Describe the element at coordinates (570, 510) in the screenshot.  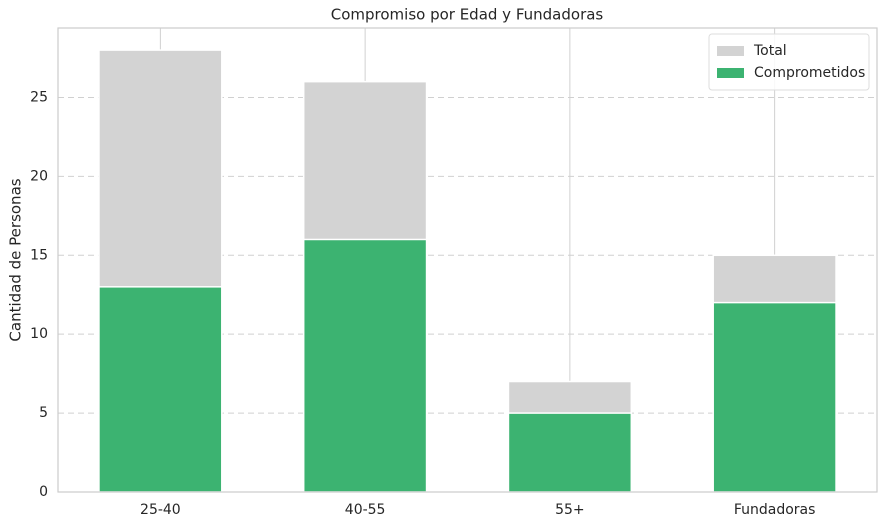
I see `x-tick-label: 55+` at that location.